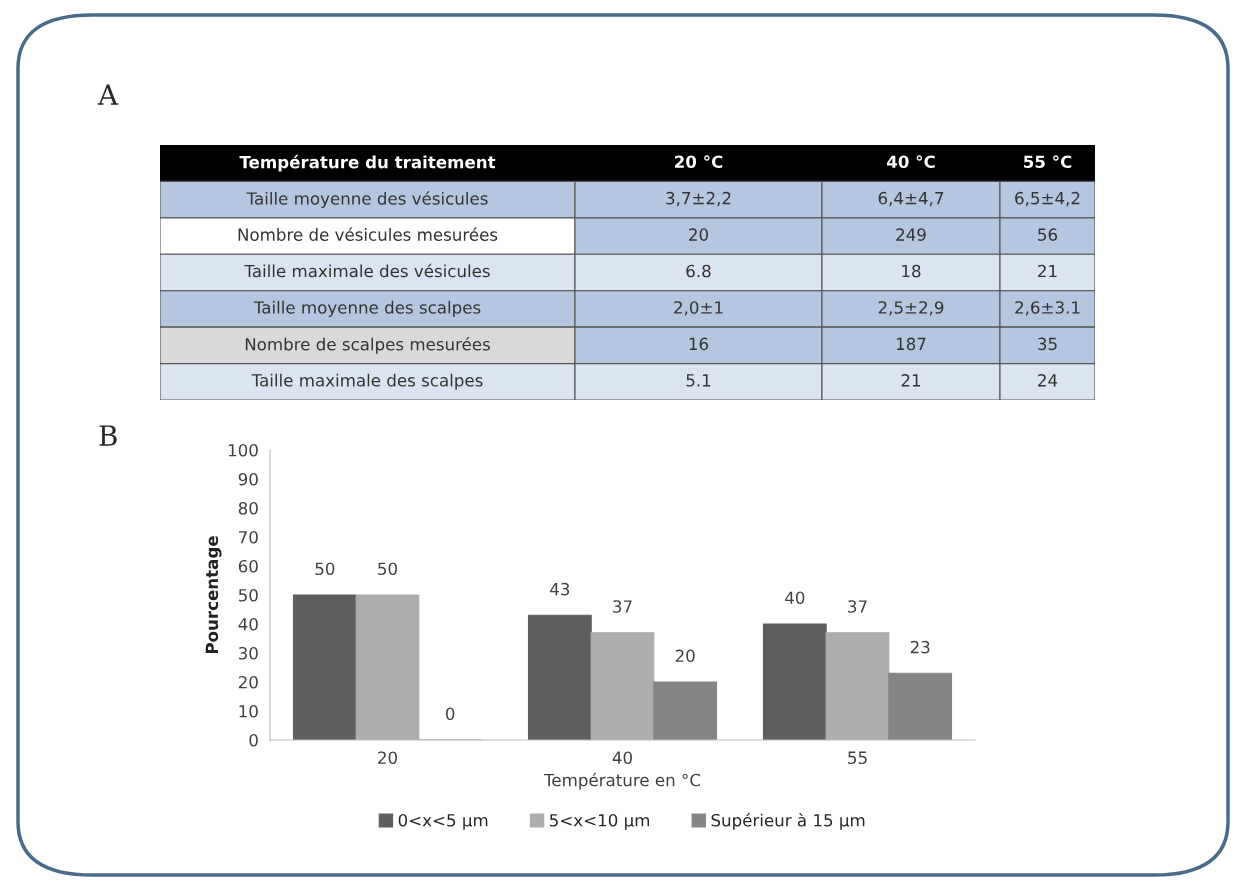  What do you see at coordinates (367, 381) in the screenshot?
I see `category-label: Taille maximale des scalpes` at bounding box center [367, 381].